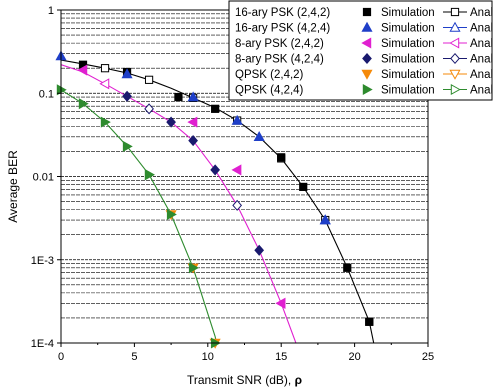 This screenshot has width=493, height=392. I want to click on x-tick-label: 0, so click(61, 357).